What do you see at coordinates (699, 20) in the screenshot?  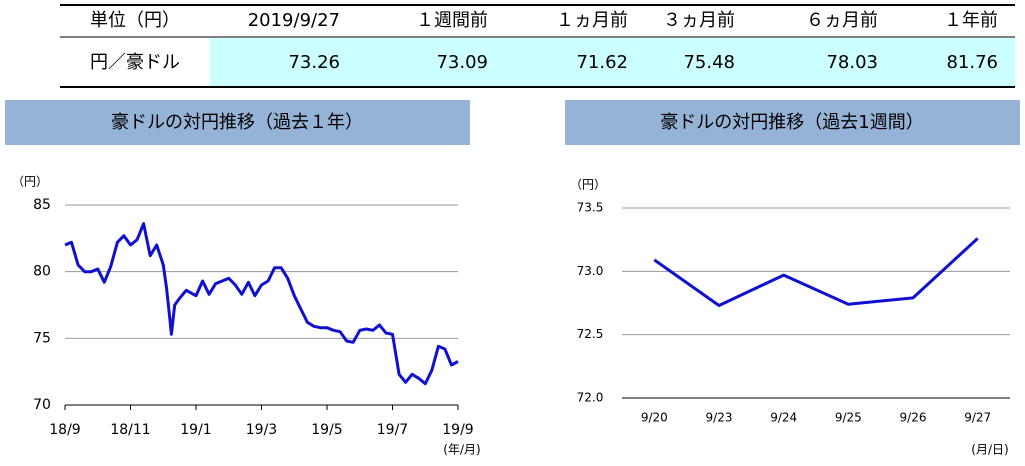 I see `table-header: ３ヵ月前` at bounding box center [699, 20].